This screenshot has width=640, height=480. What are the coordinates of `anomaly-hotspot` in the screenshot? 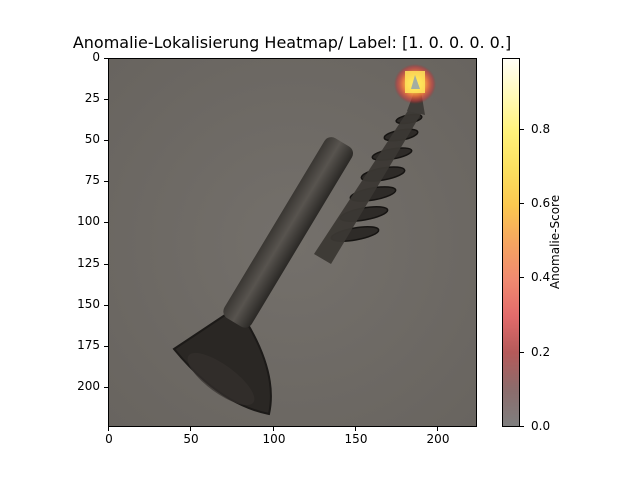 It's located at (415, 84).